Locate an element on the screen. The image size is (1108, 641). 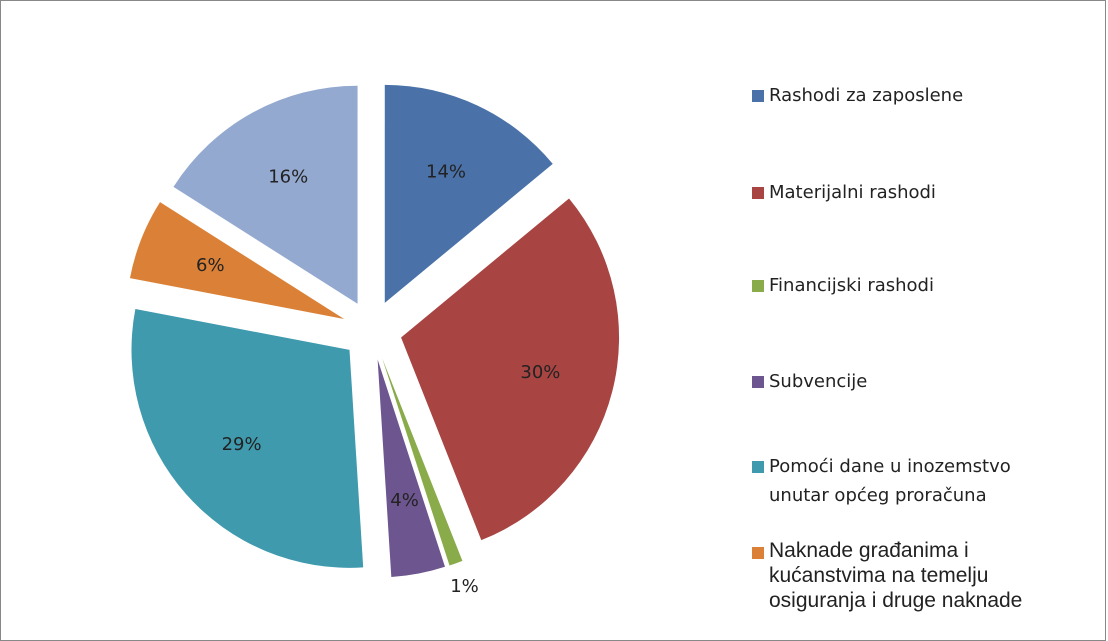
legend-label: Materijalni rashodi is located at coordinates (852, 192).